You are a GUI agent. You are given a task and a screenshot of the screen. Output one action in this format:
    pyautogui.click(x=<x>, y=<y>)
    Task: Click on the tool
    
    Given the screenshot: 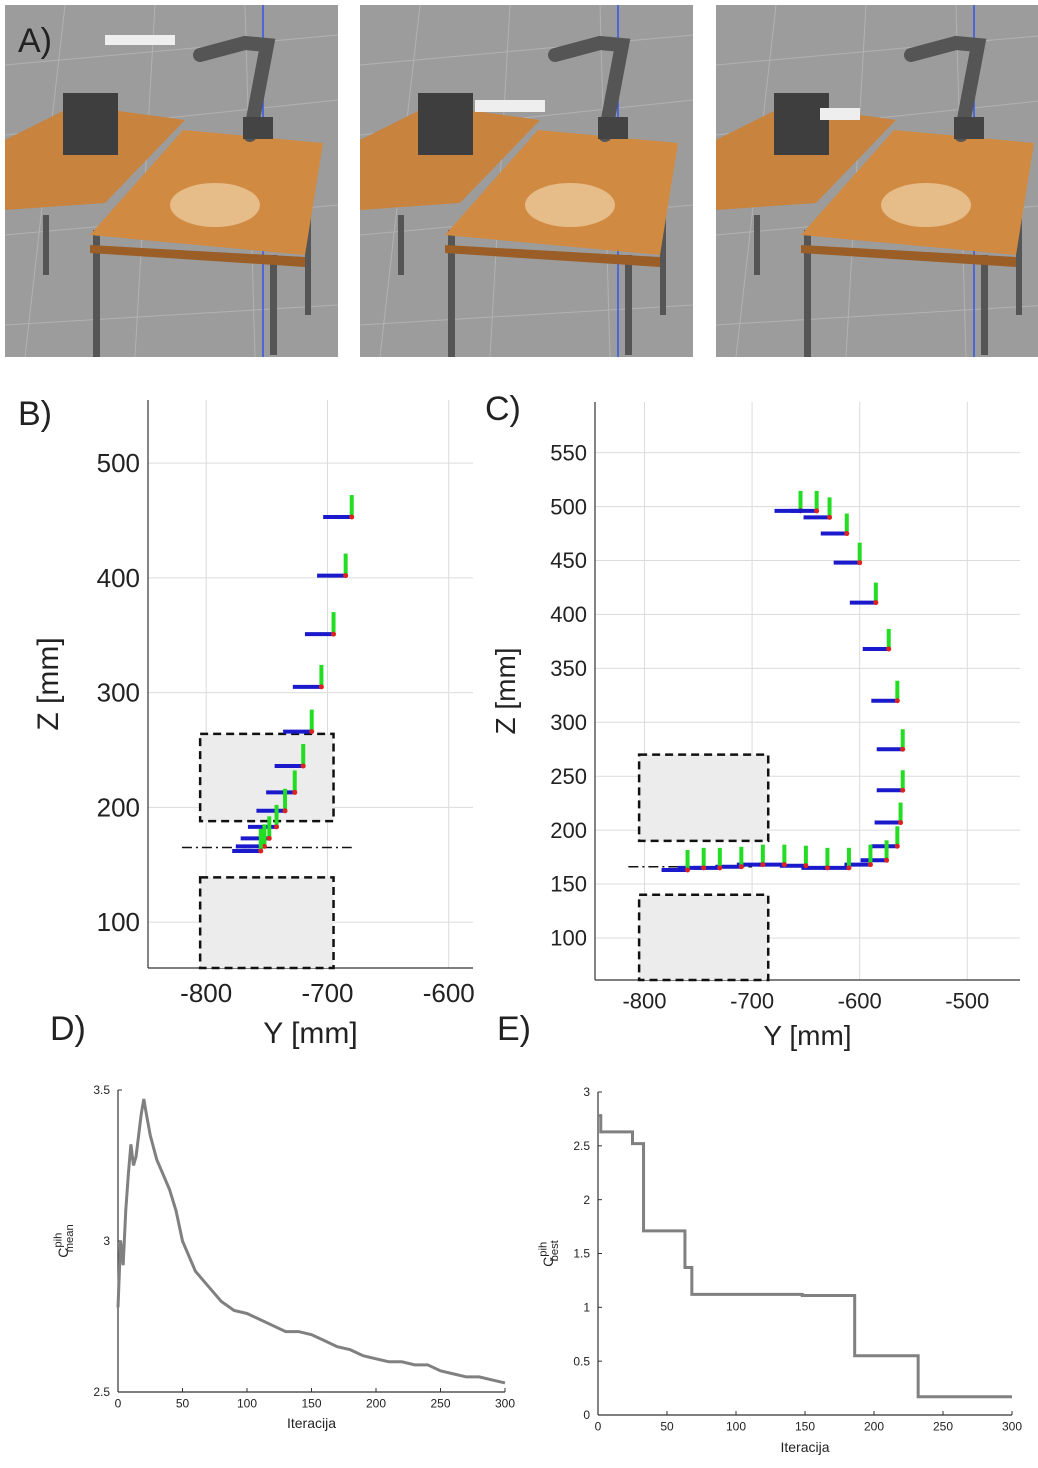 What is the action you would take?
    pyautogui.click(x=840, y=114)
    